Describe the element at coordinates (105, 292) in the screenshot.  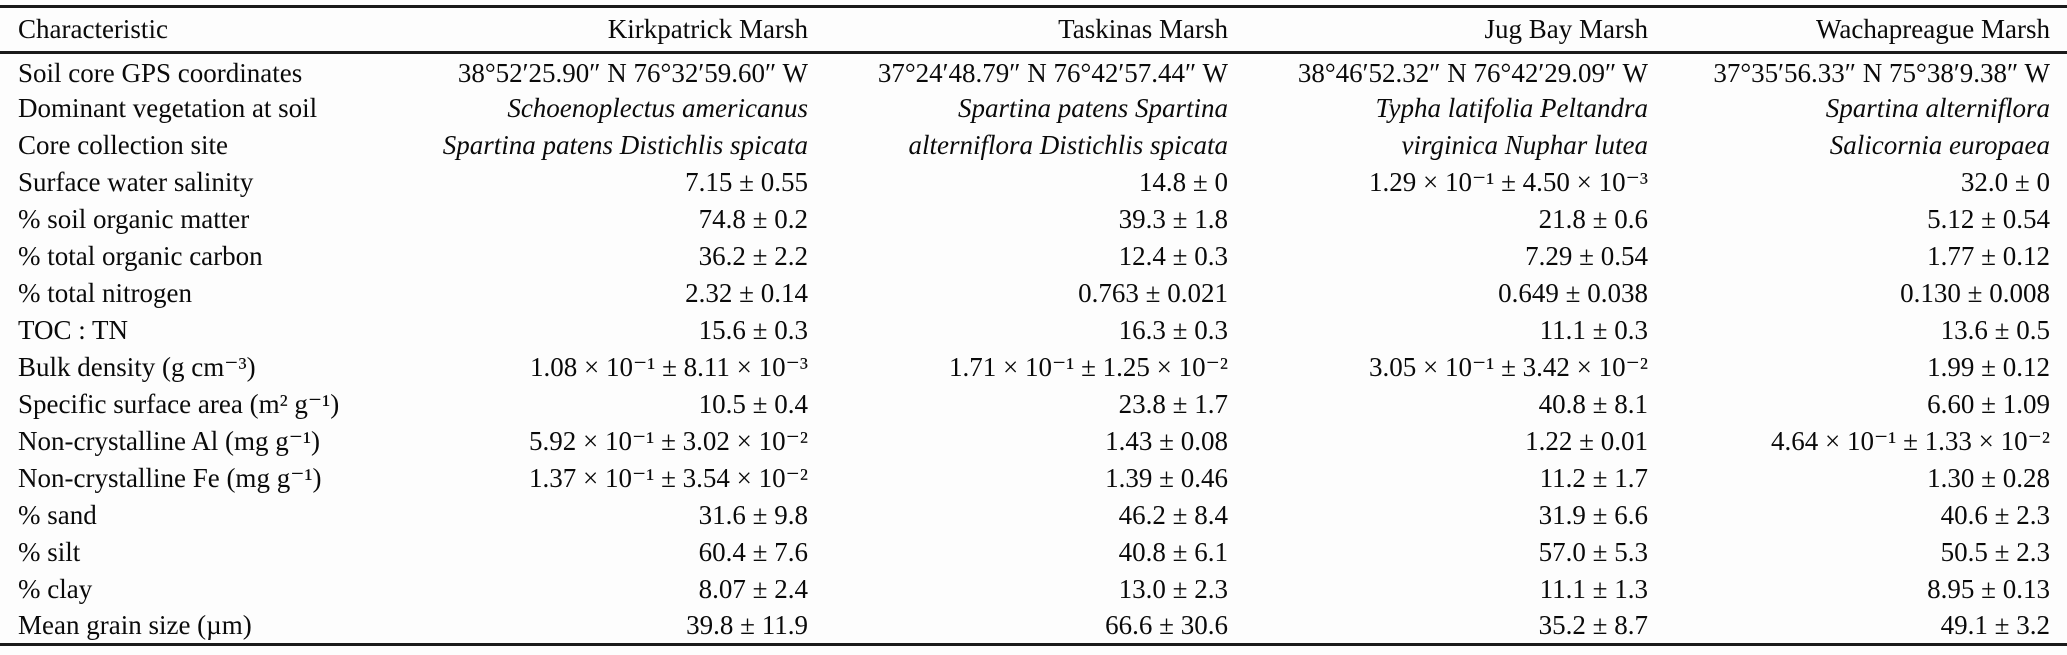
I see `row-label: % total nitrogen` at that location.